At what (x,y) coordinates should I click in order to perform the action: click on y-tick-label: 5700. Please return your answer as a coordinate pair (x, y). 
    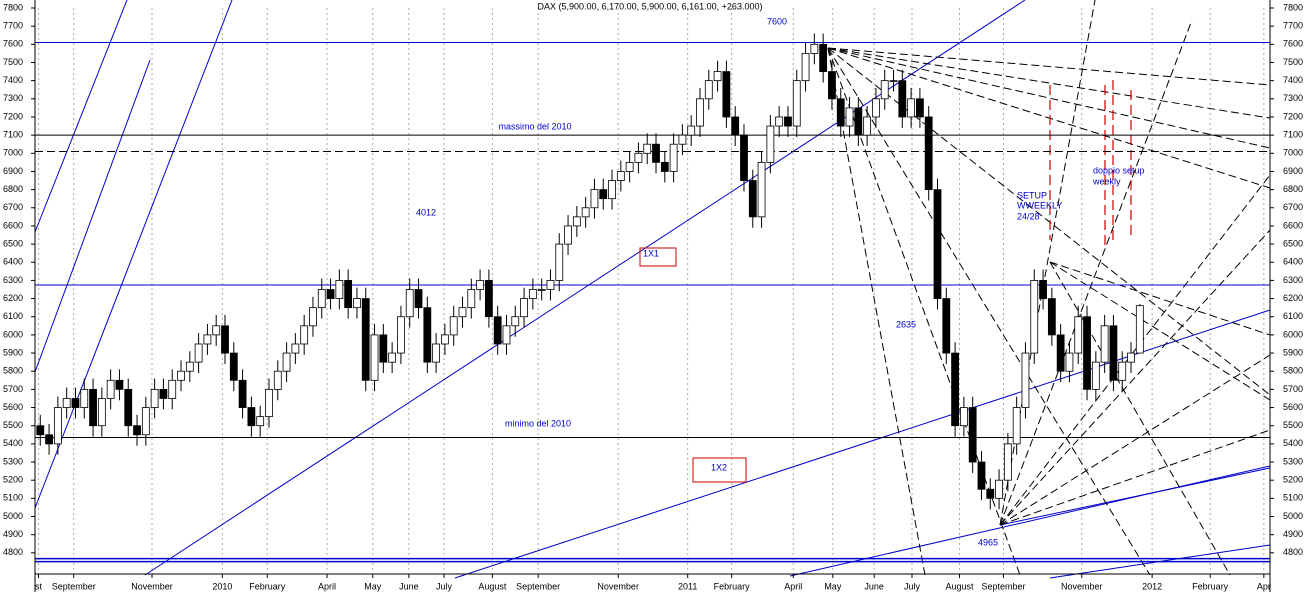
    Looking at the image, I should click on (13, 389).